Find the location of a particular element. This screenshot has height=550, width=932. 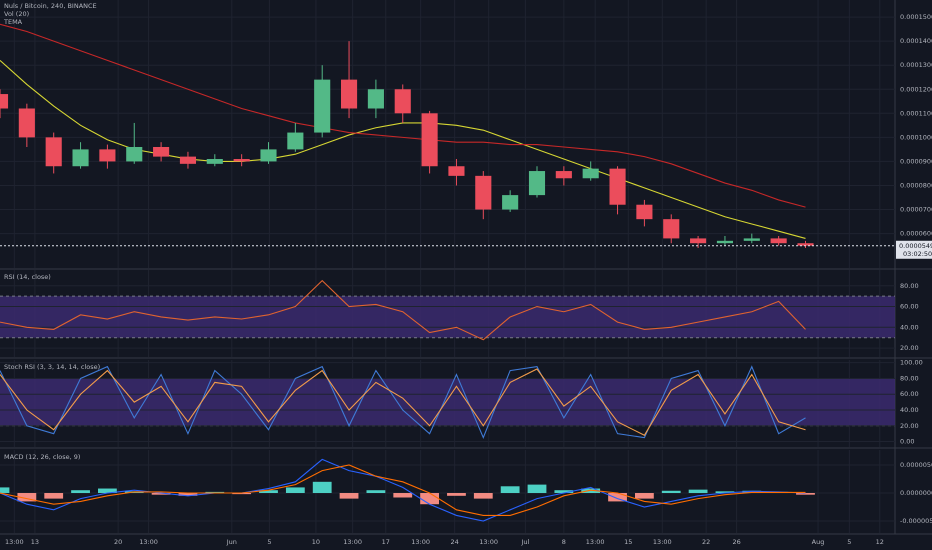

y-tick-label: 80.00 is located at coordinates (909, 378).